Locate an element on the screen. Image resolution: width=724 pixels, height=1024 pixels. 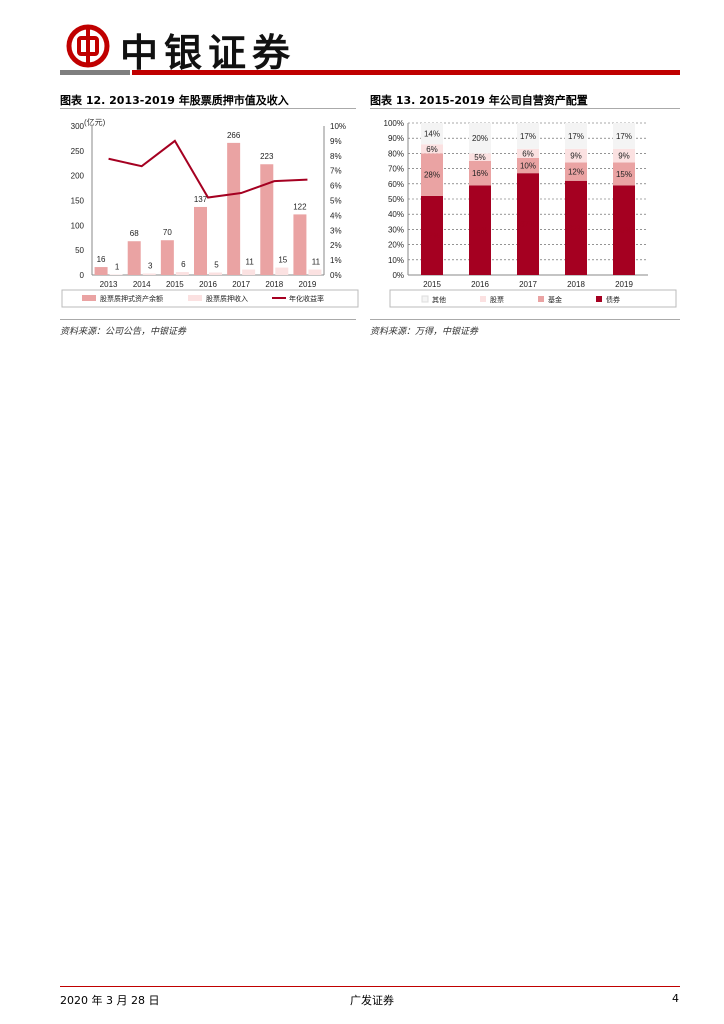
y2-tick-label: 6% is located at coordinates (336, 186).